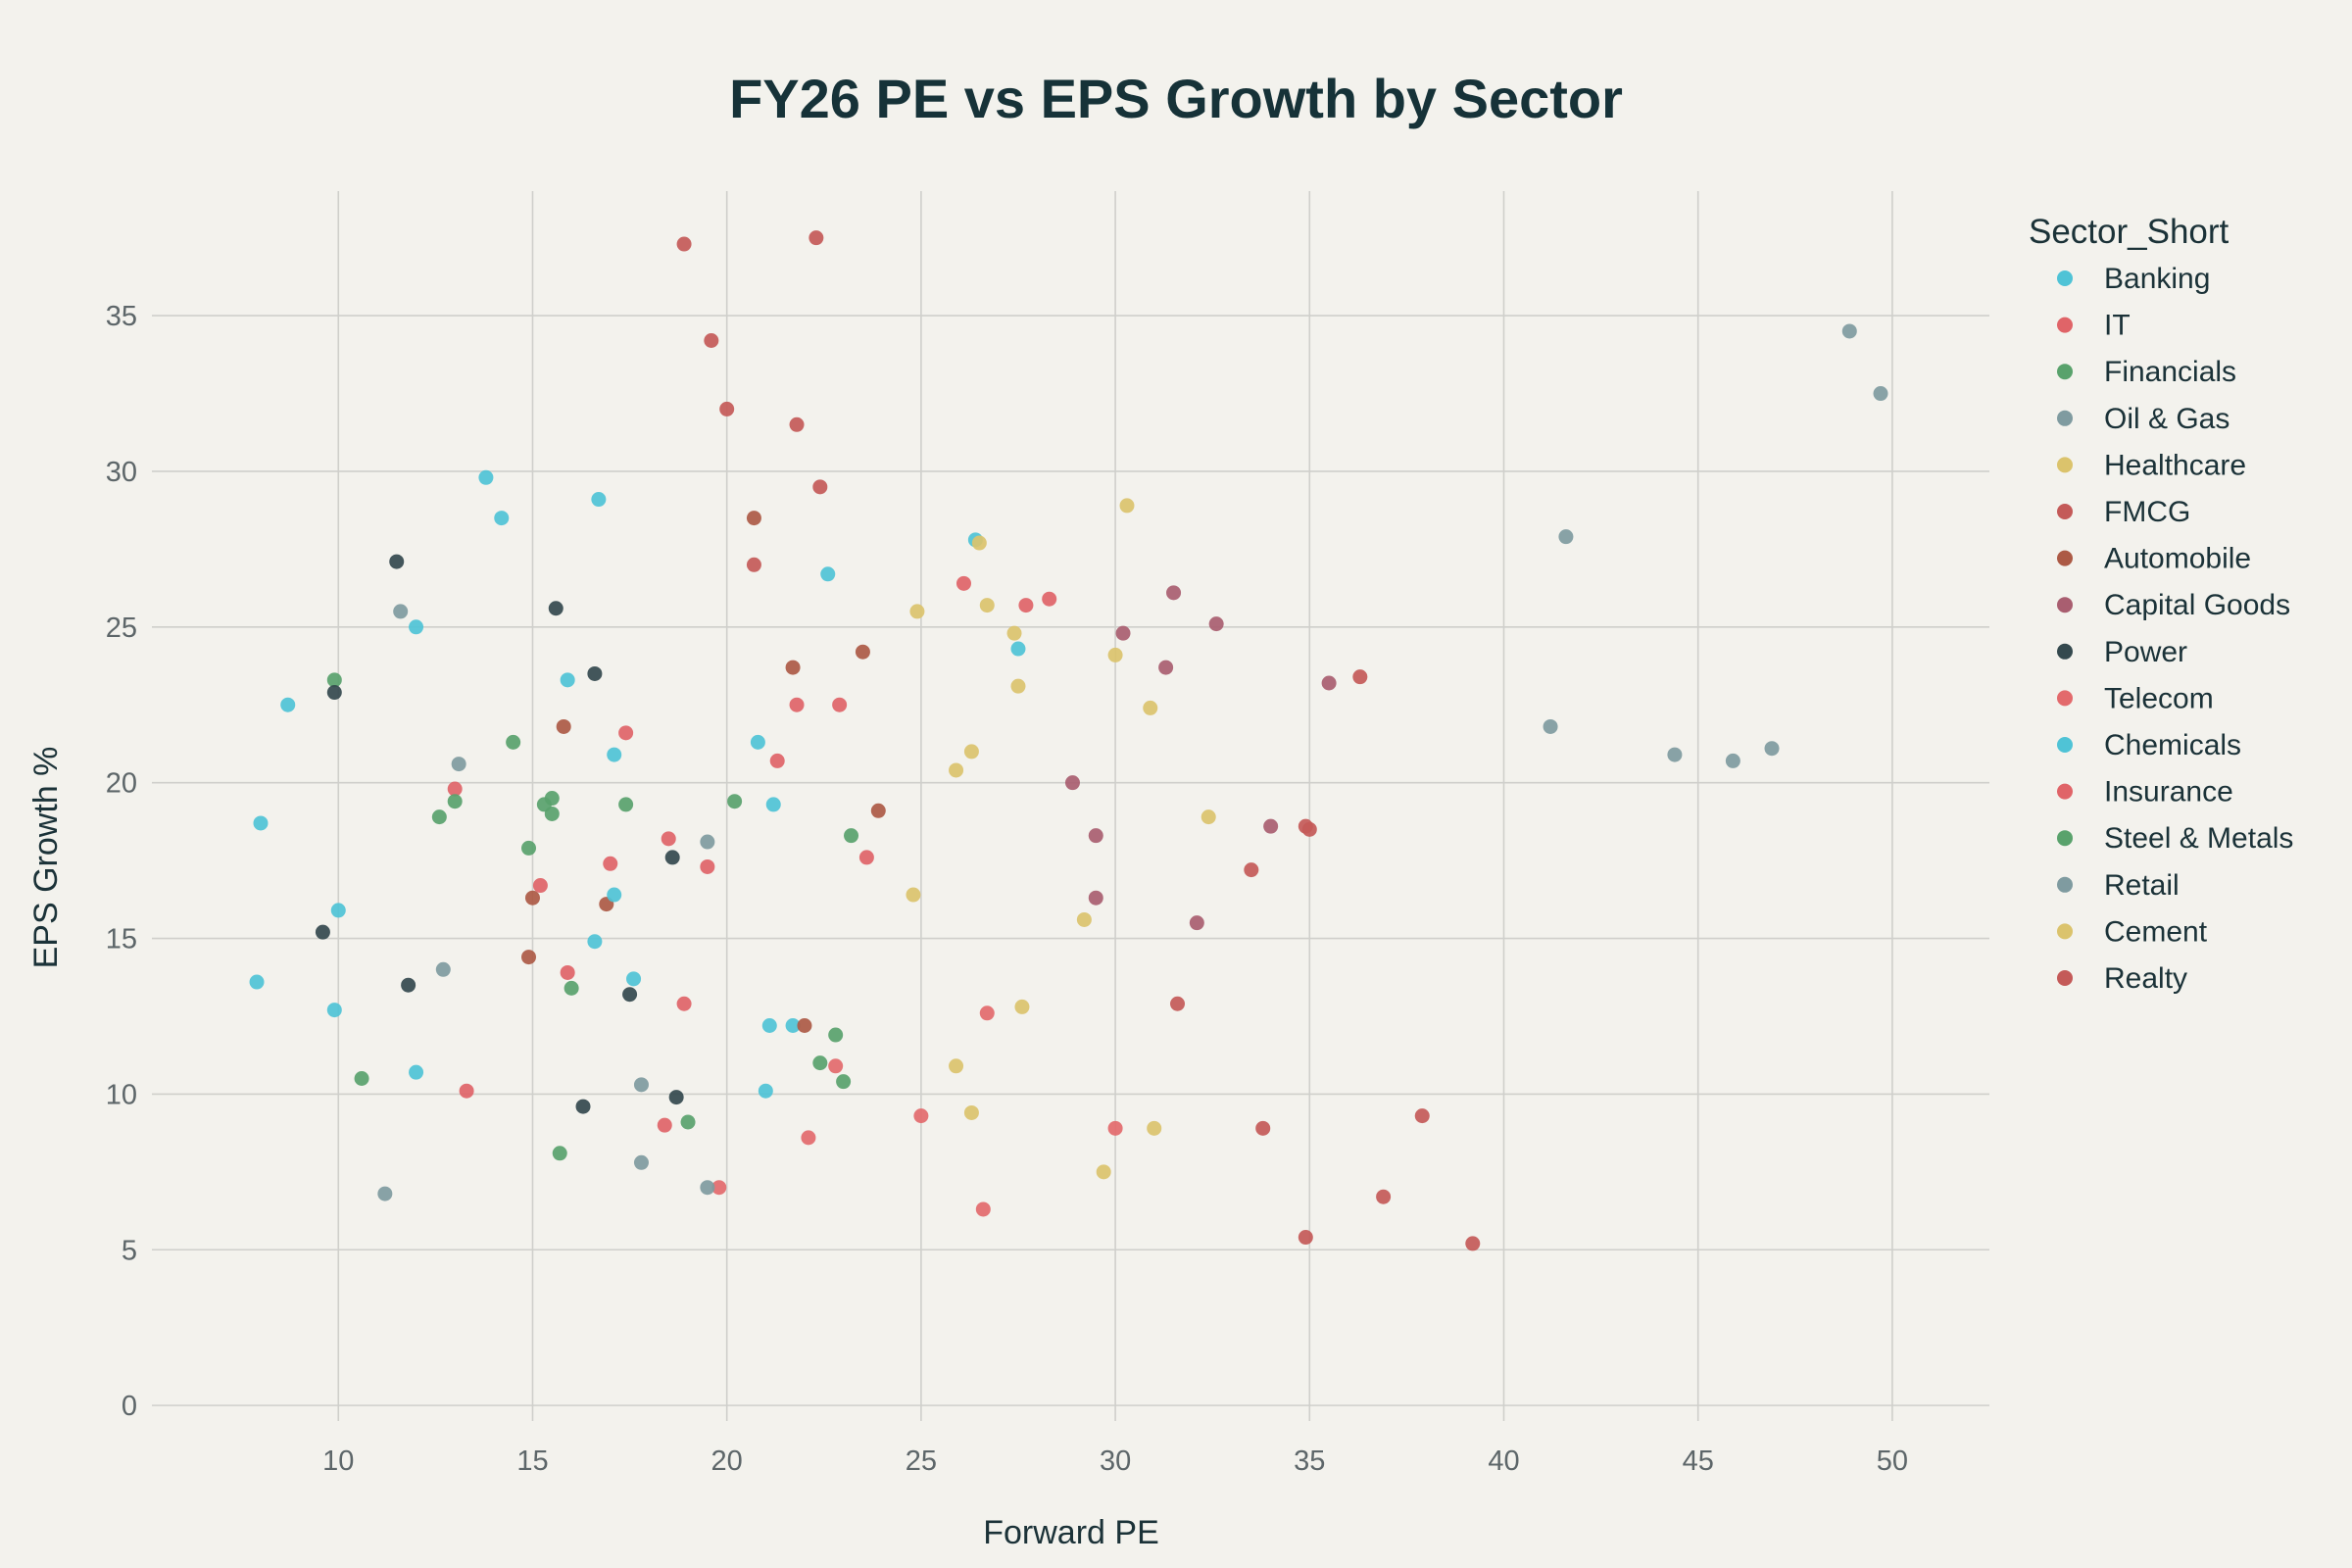 Image resolution: width=2352 pixels, height=1568 pixels. Describe the element at coordinates (2159, 698) in the screenshot. I see `legend-item-label: Telecom` at that location.